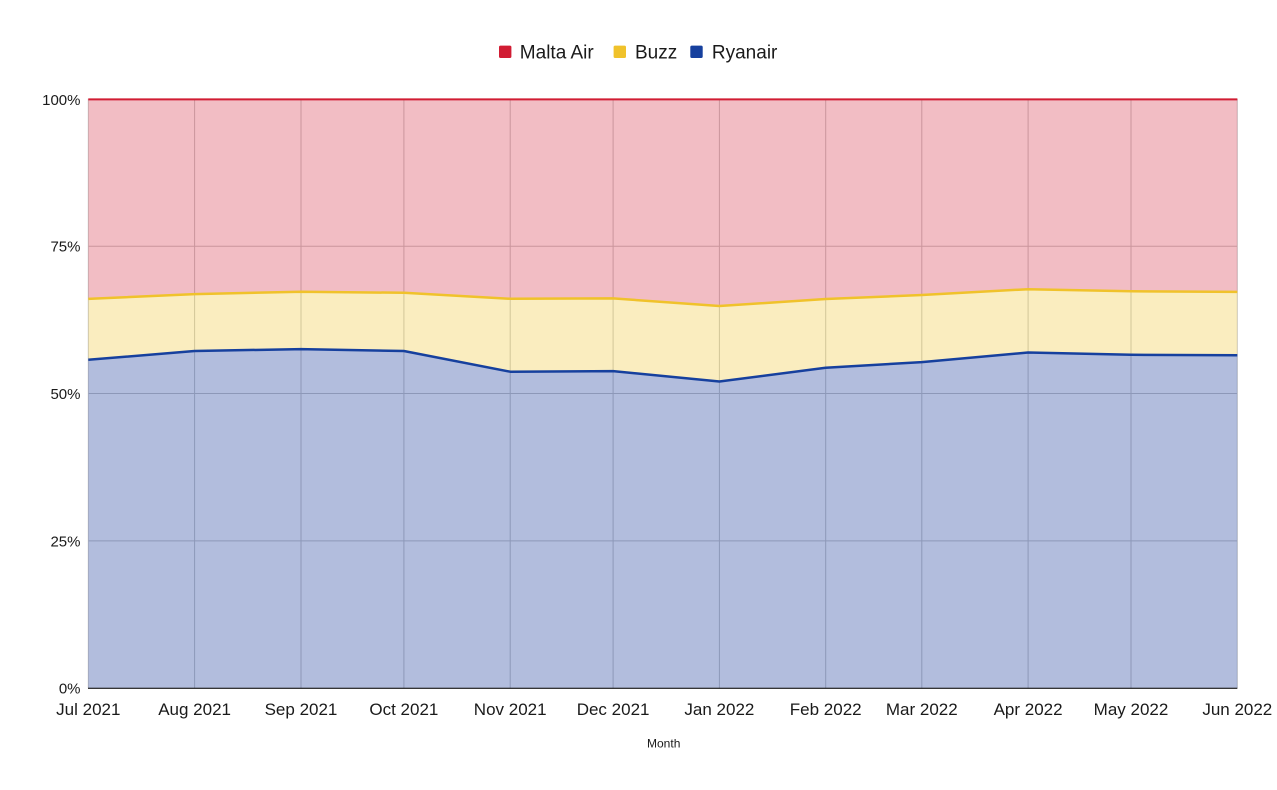 This screenshot has width=1277, height=790. I want to click on svg-text: May 2022, so click(1131, 709).